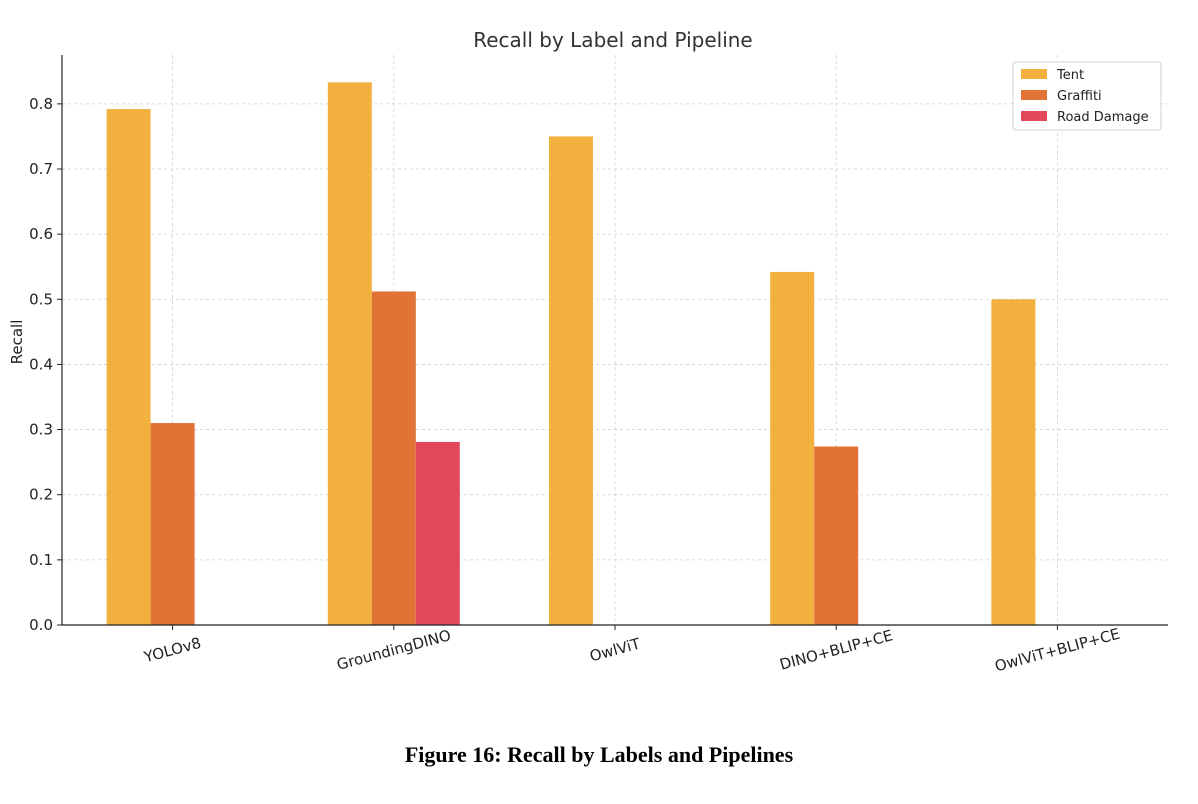  What do you see at coordinates (41, 104) in the screenshot?
I see `y-tick-label: 0.8` at bounding box center [41, 104].